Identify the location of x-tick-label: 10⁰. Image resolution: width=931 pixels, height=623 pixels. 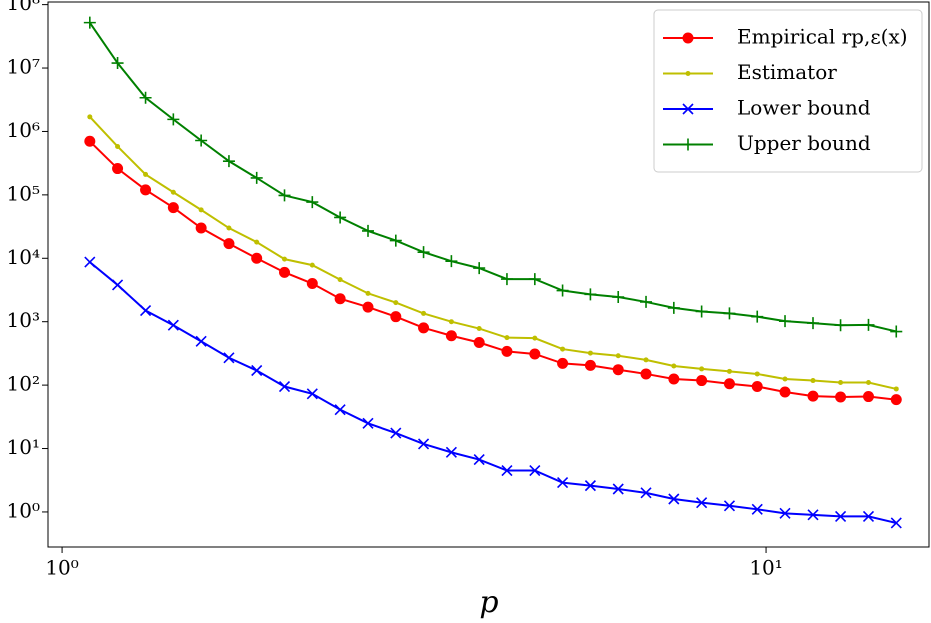
(61, 568).